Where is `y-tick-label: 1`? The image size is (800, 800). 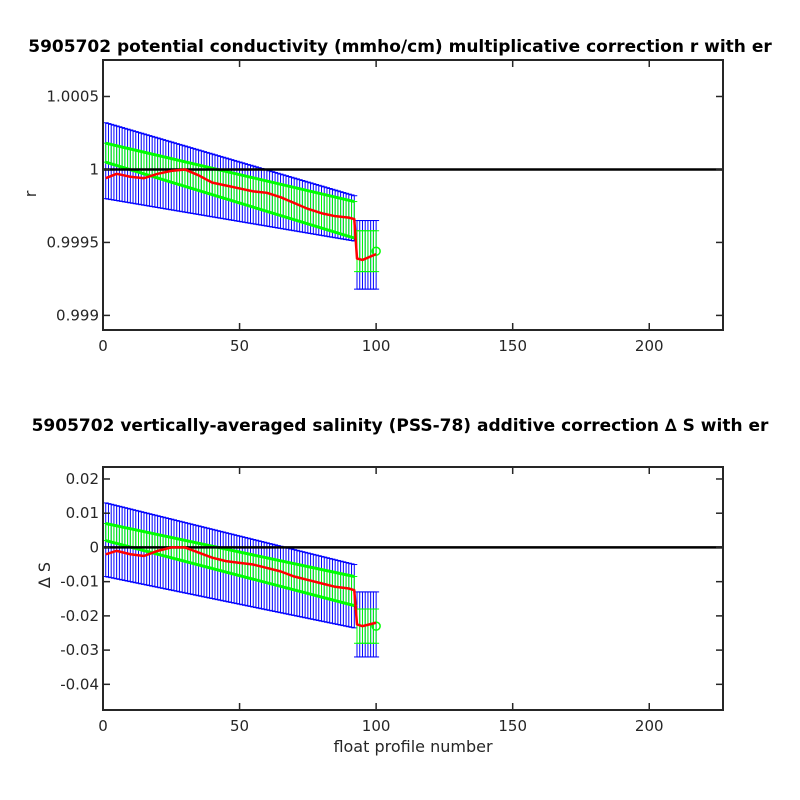 y-tick-label: 1 is located at coordinates (94, 169).